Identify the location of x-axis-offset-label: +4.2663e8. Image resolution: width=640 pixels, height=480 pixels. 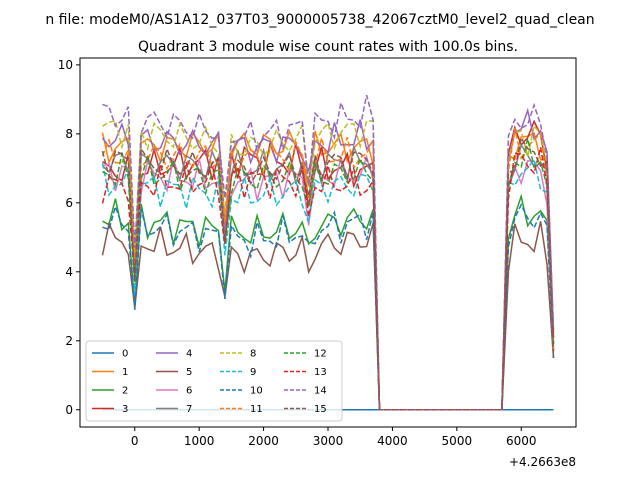
(542, 462).